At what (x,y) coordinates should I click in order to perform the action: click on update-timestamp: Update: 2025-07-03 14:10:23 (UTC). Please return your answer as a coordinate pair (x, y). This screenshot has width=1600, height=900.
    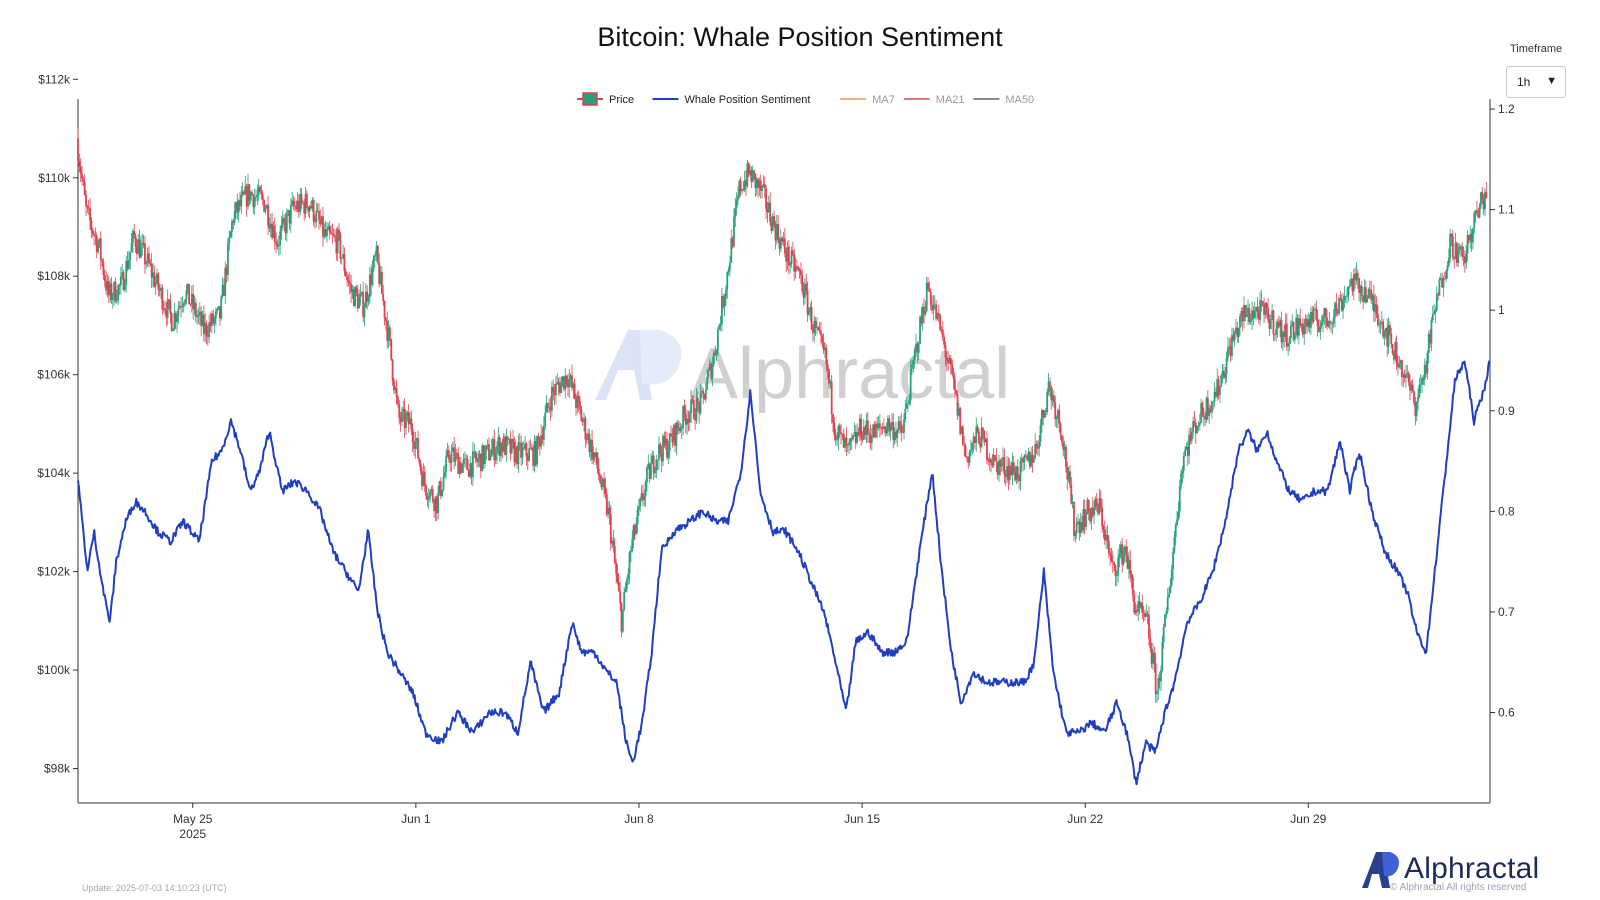
    Looking at the image, I should click on (154, 888).